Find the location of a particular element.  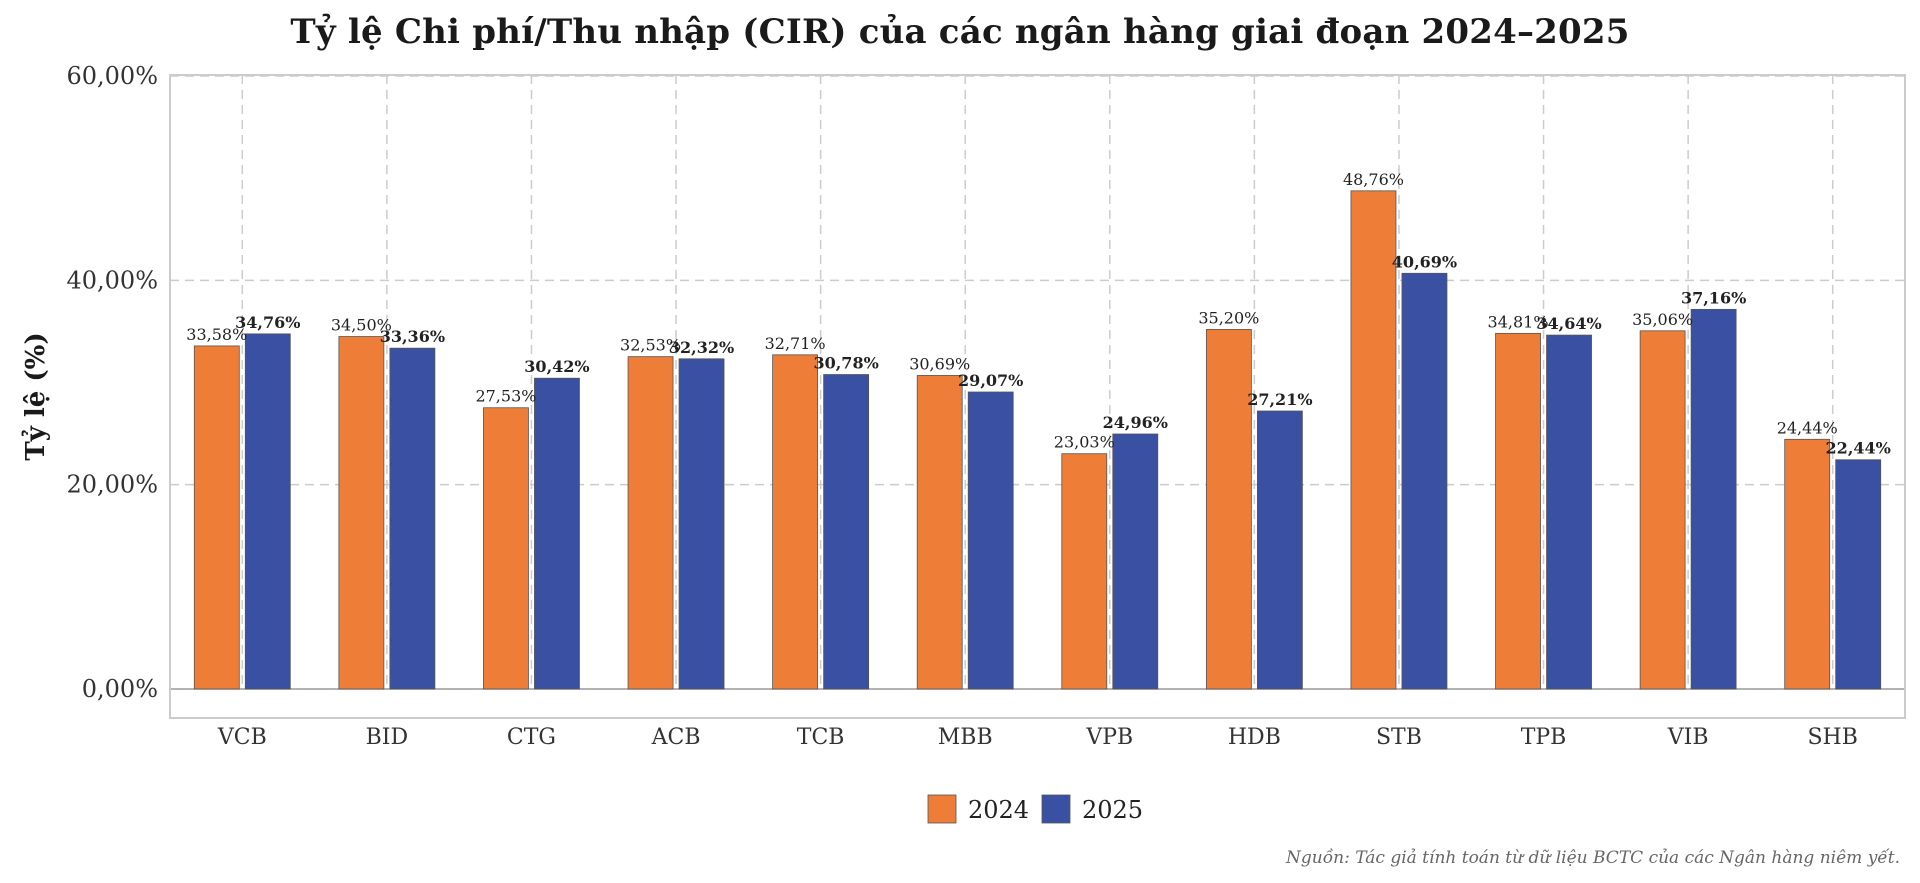

data-label: 33,58% is located at coordinates (216, 334).